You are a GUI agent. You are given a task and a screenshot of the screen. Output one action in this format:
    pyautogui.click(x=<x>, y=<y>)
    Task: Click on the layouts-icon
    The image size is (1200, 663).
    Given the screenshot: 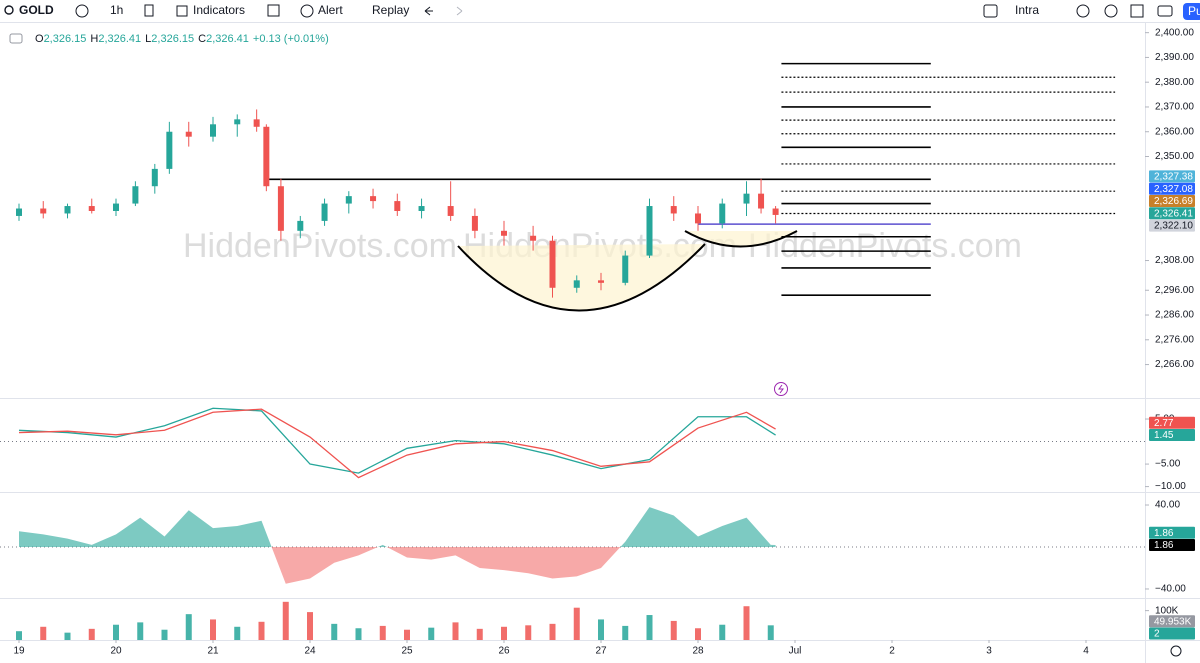 What is the action you would take?
    pyautogui.click(x=273, y=10)
    